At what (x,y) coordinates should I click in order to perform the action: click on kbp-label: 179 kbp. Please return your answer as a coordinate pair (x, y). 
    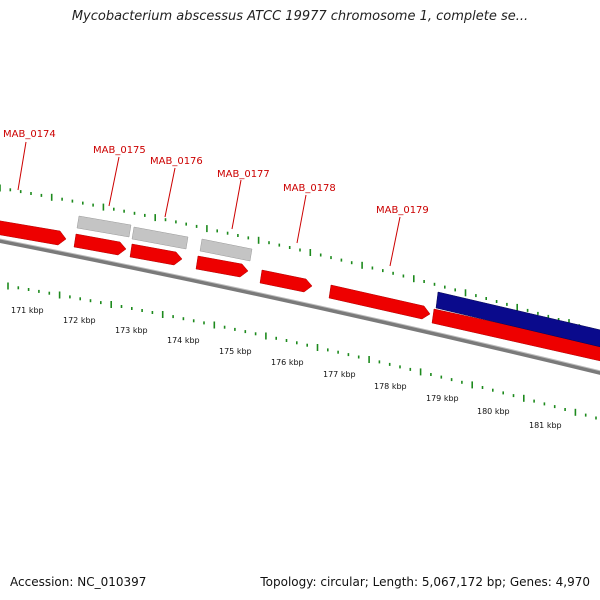
    Looking at the image, I should click on (442, 398).